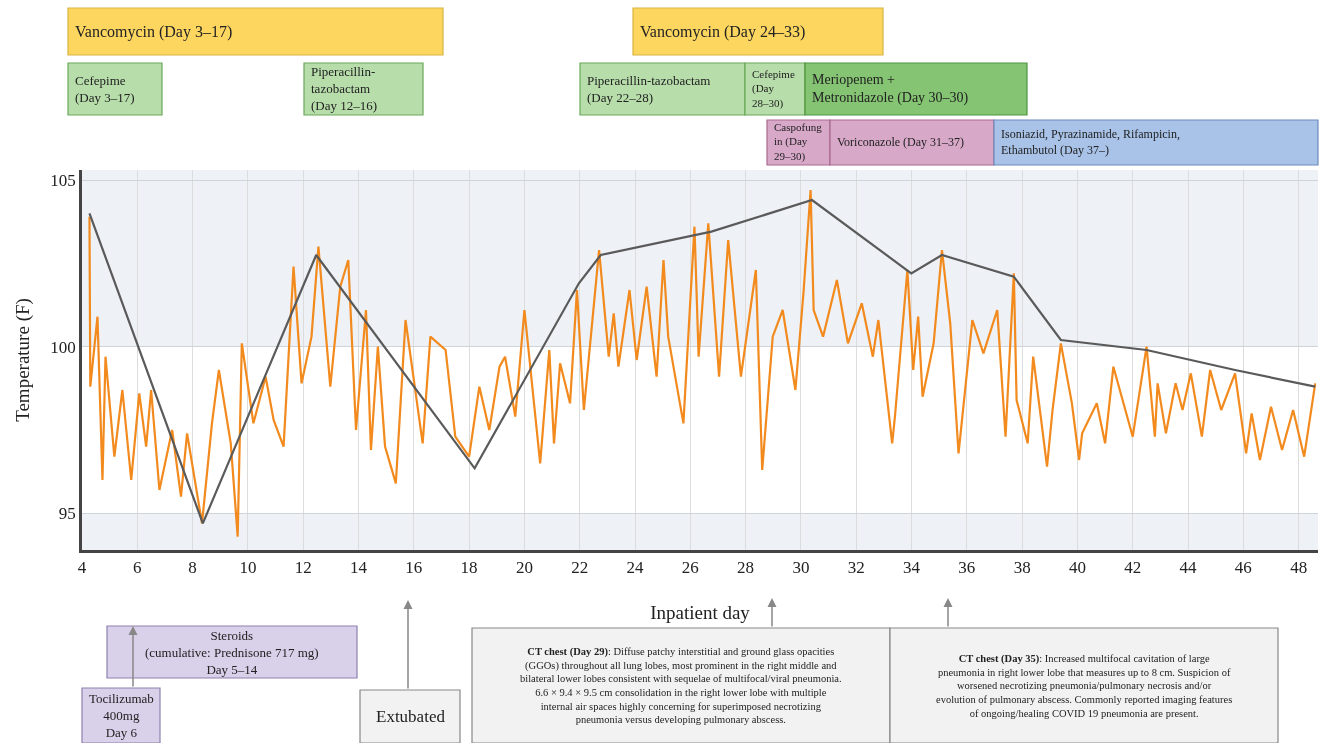 Image resolution: width=1320 pixels, height=743 pixels. Describe the element at coordinates (912, 568) in the screenshot. I see `x-tick-label: 34` at that location.